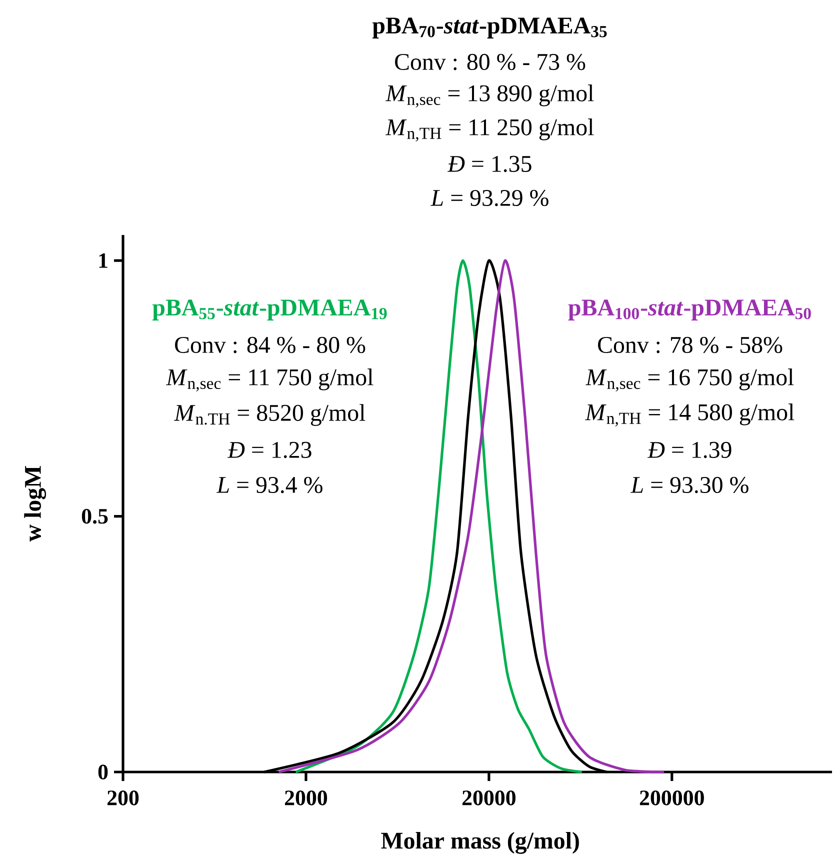 The image size is (839, 858). Describe the element at coordinates (489, 798) in the screenshot. I see `x-tick-label: 20000` at that location.